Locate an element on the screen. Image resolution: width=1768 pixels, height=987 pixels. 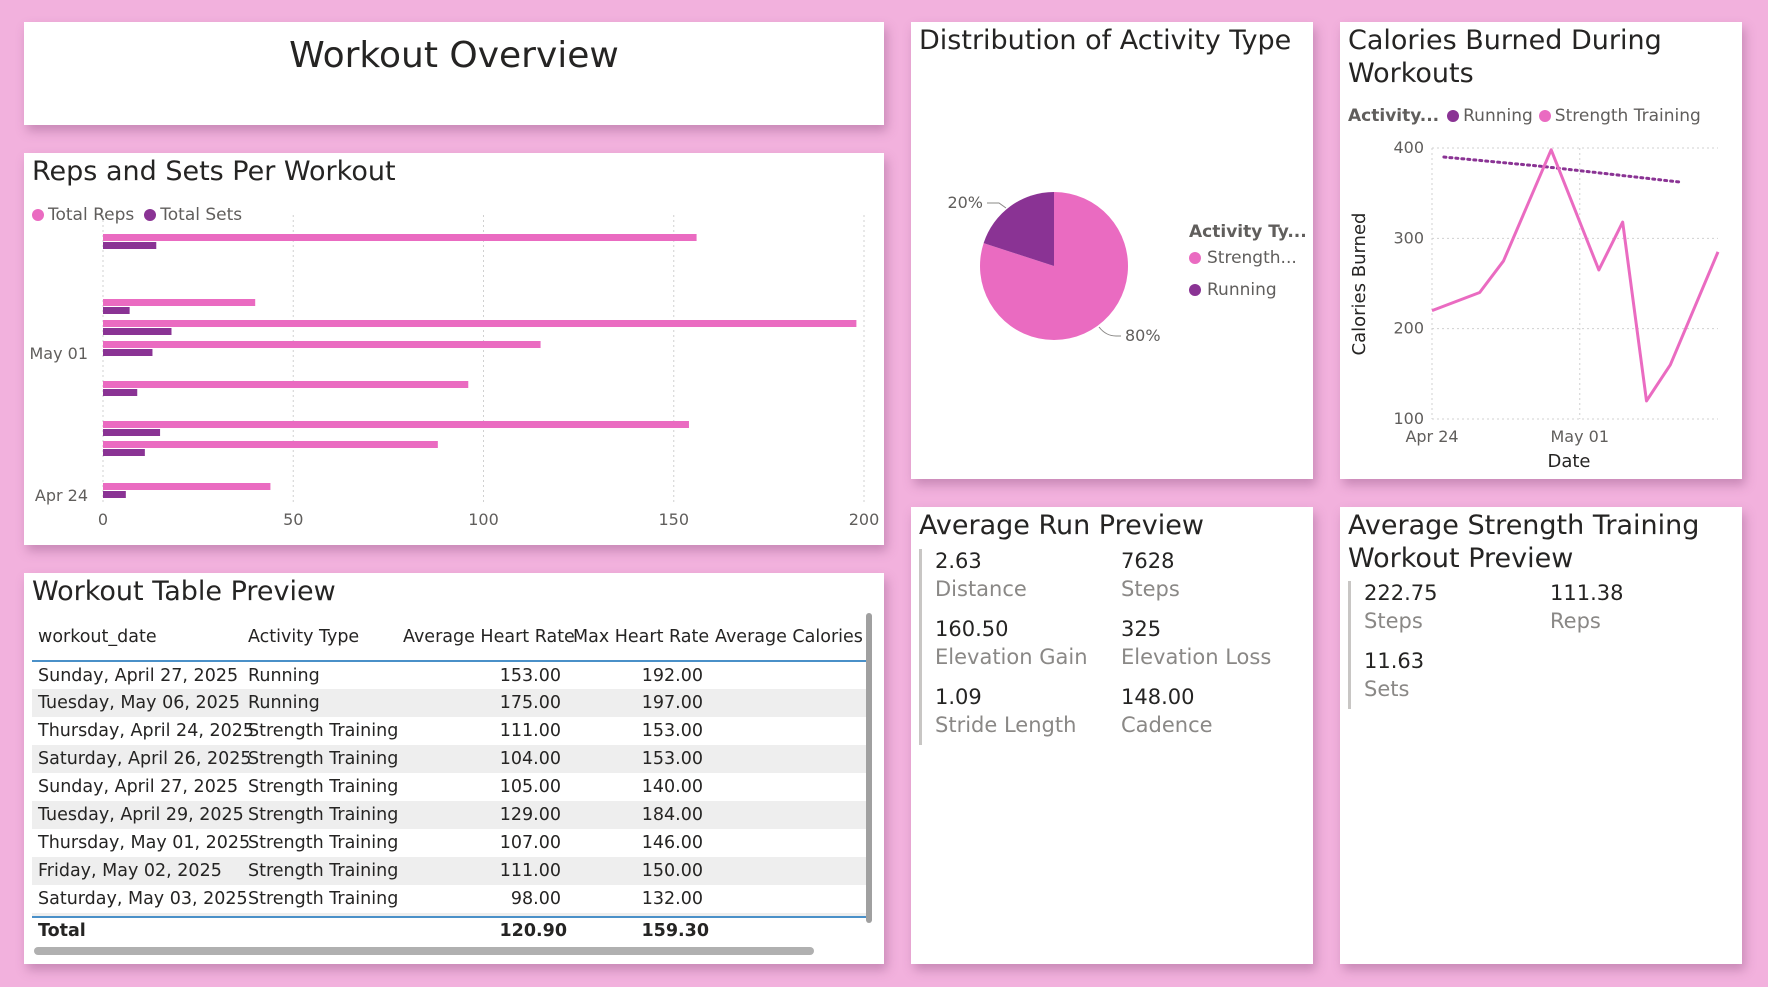
col-activity-type: Activity Type is located at coordinates (319, 637).